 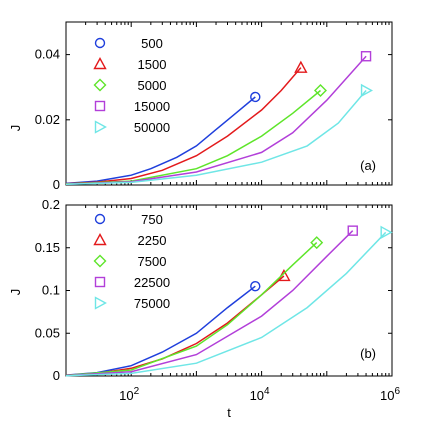 What do you see at coordinates (47, 119) in the screenshot?
I see `y-tick-label: 0.02` at bounding box center [47, 119].